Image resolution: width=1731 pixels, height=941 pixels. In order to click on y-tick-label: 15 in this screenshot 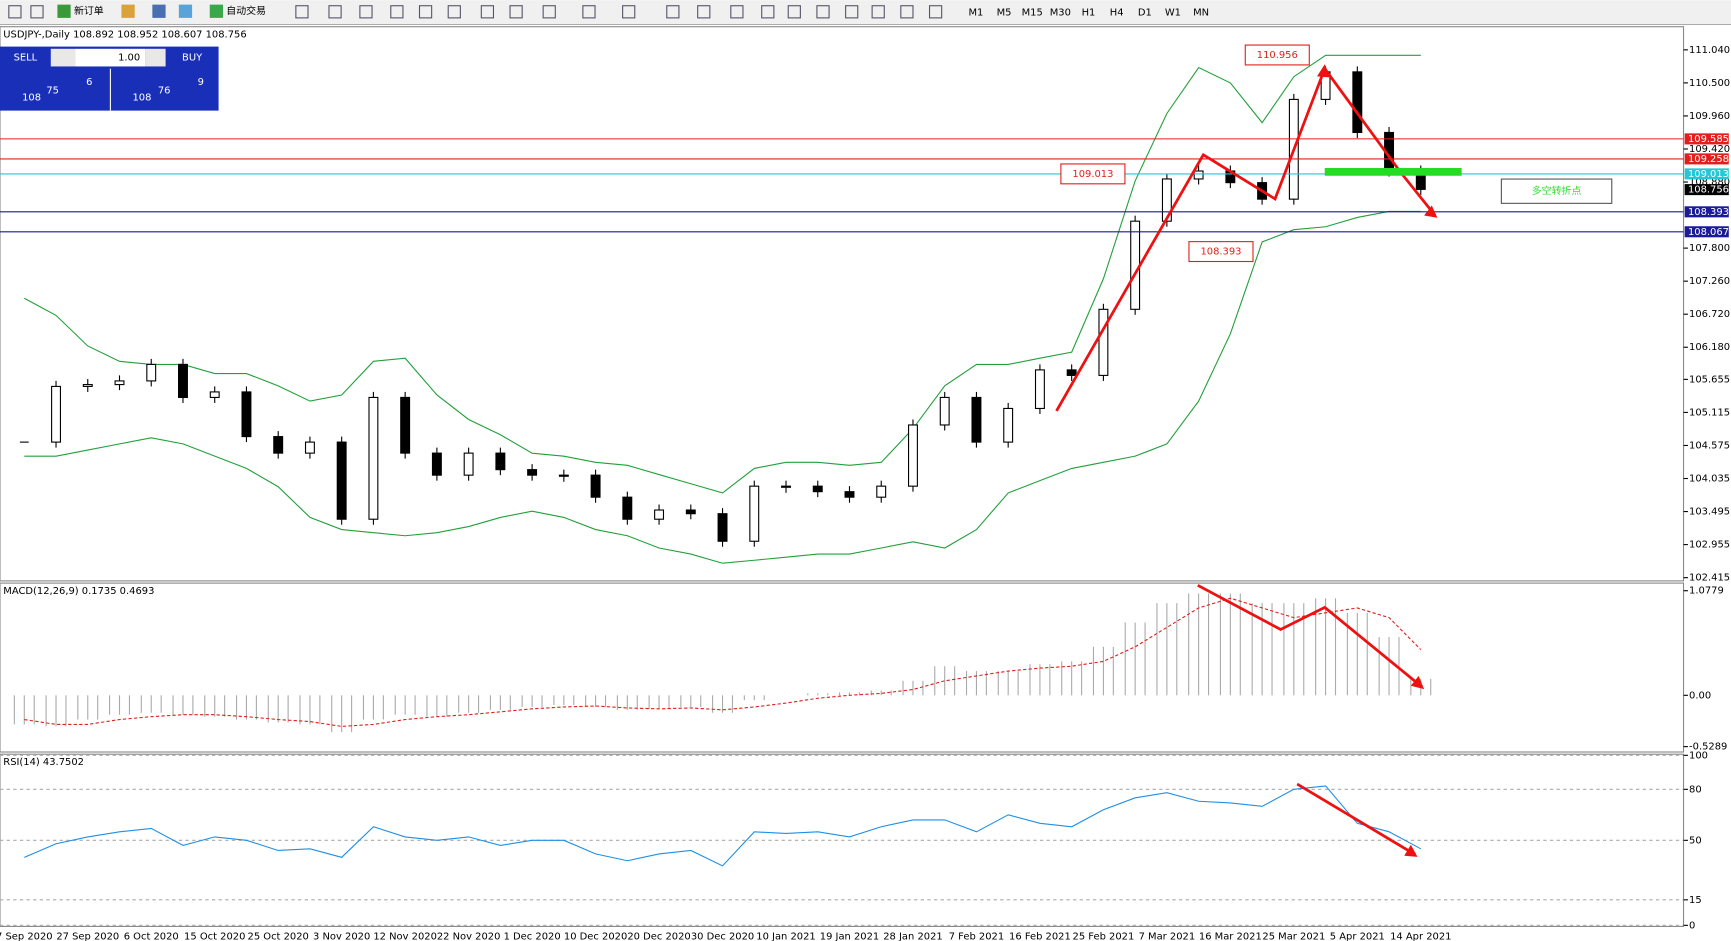, I will do `click(1695, 900)`.